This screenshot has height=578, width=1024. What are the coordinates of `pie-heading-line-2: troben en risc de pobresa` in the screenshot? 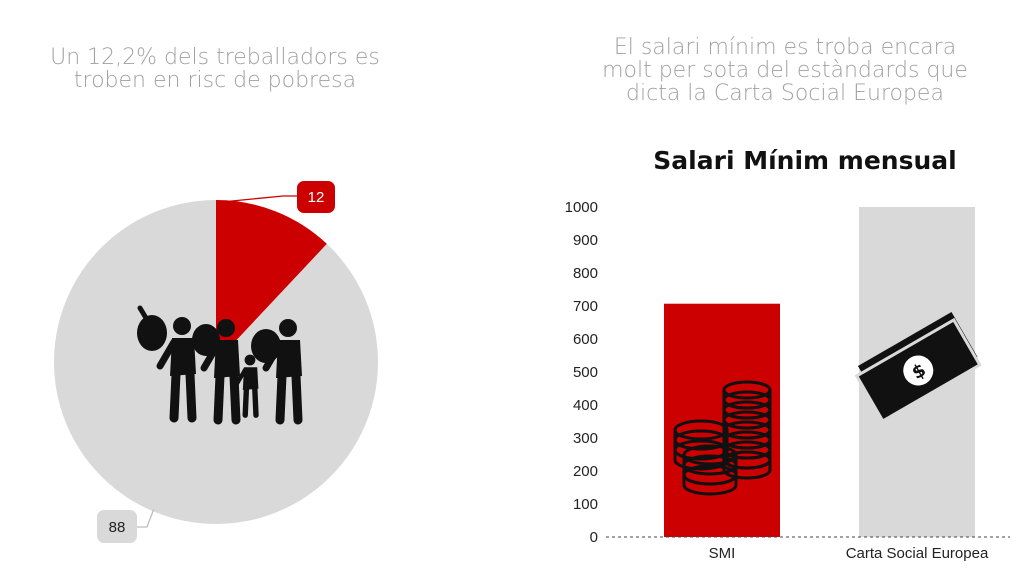 It's located at (215, 80).